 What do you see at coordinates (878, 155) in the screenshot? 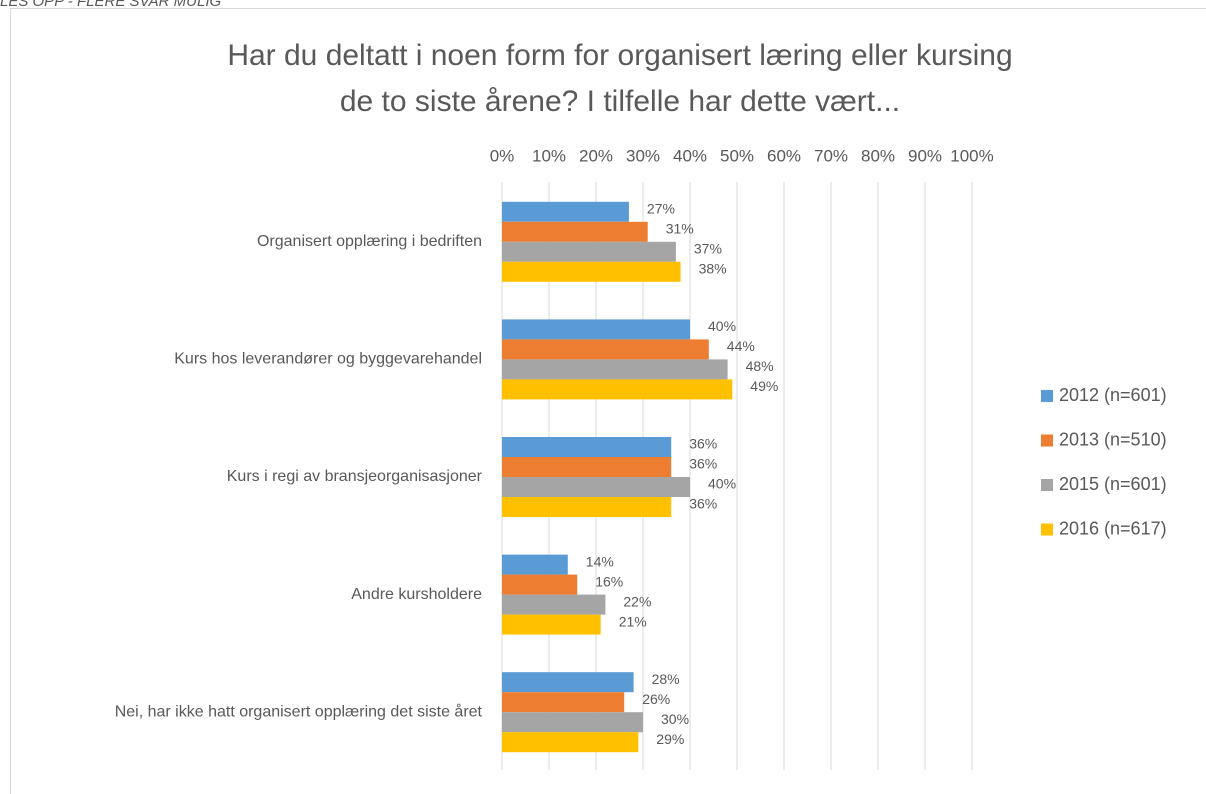
I see `x-tick-label: 80%` at bounding box center [878, 155].